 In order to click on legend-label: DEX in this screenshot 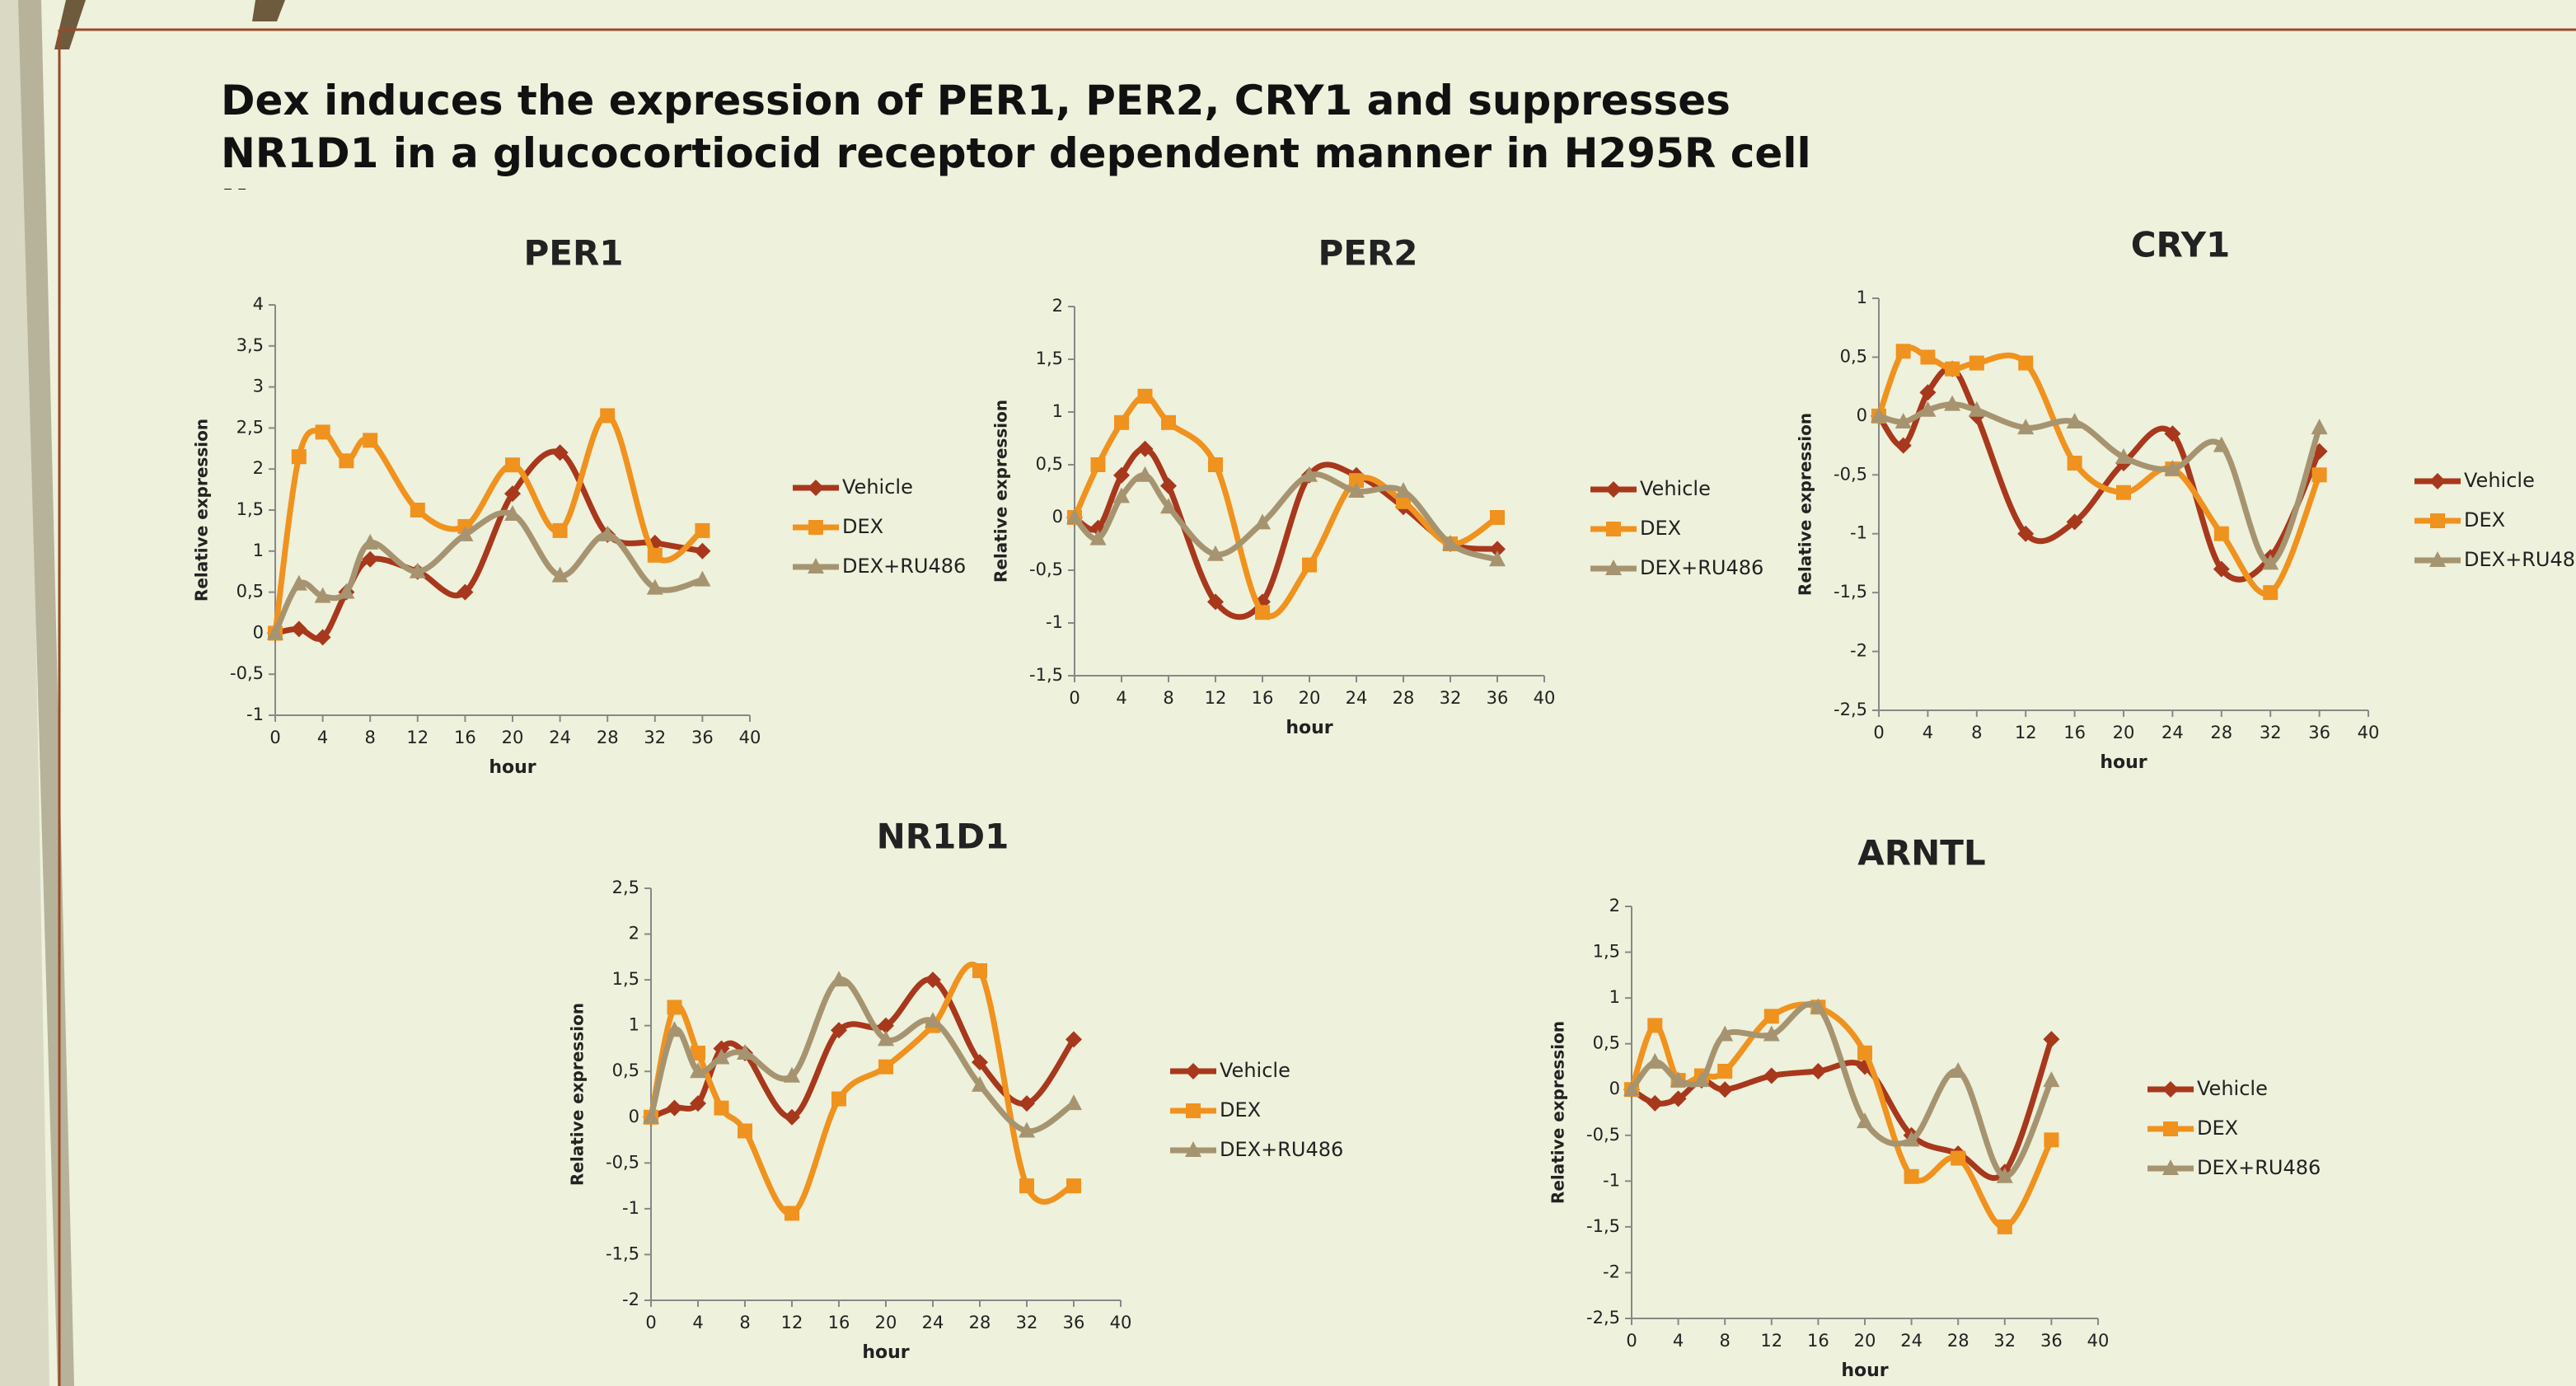, I will do `click(2217, 1128)`.